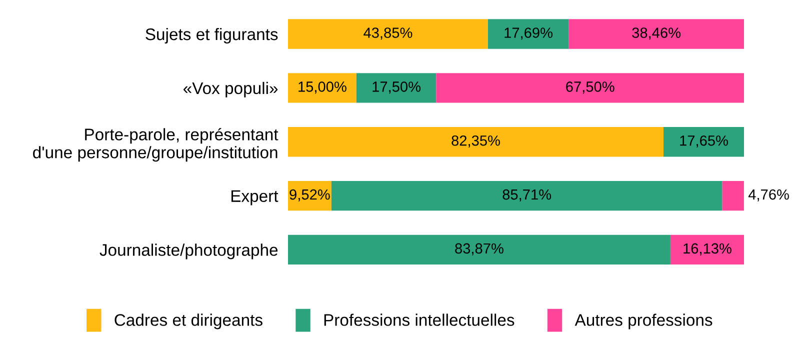 Image resolution: width=800 pixels, height=346 pixels. I want to click on y-tick-label: Expert, so click(254, 198).